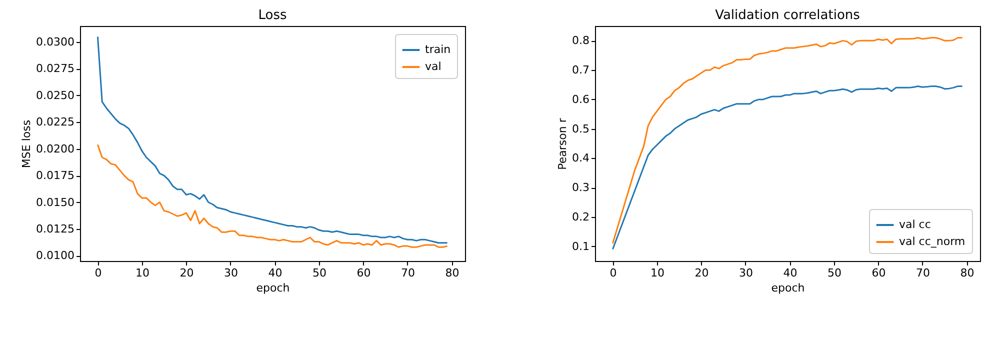  I want to click on legend-label: val cc, so click(915, 224).